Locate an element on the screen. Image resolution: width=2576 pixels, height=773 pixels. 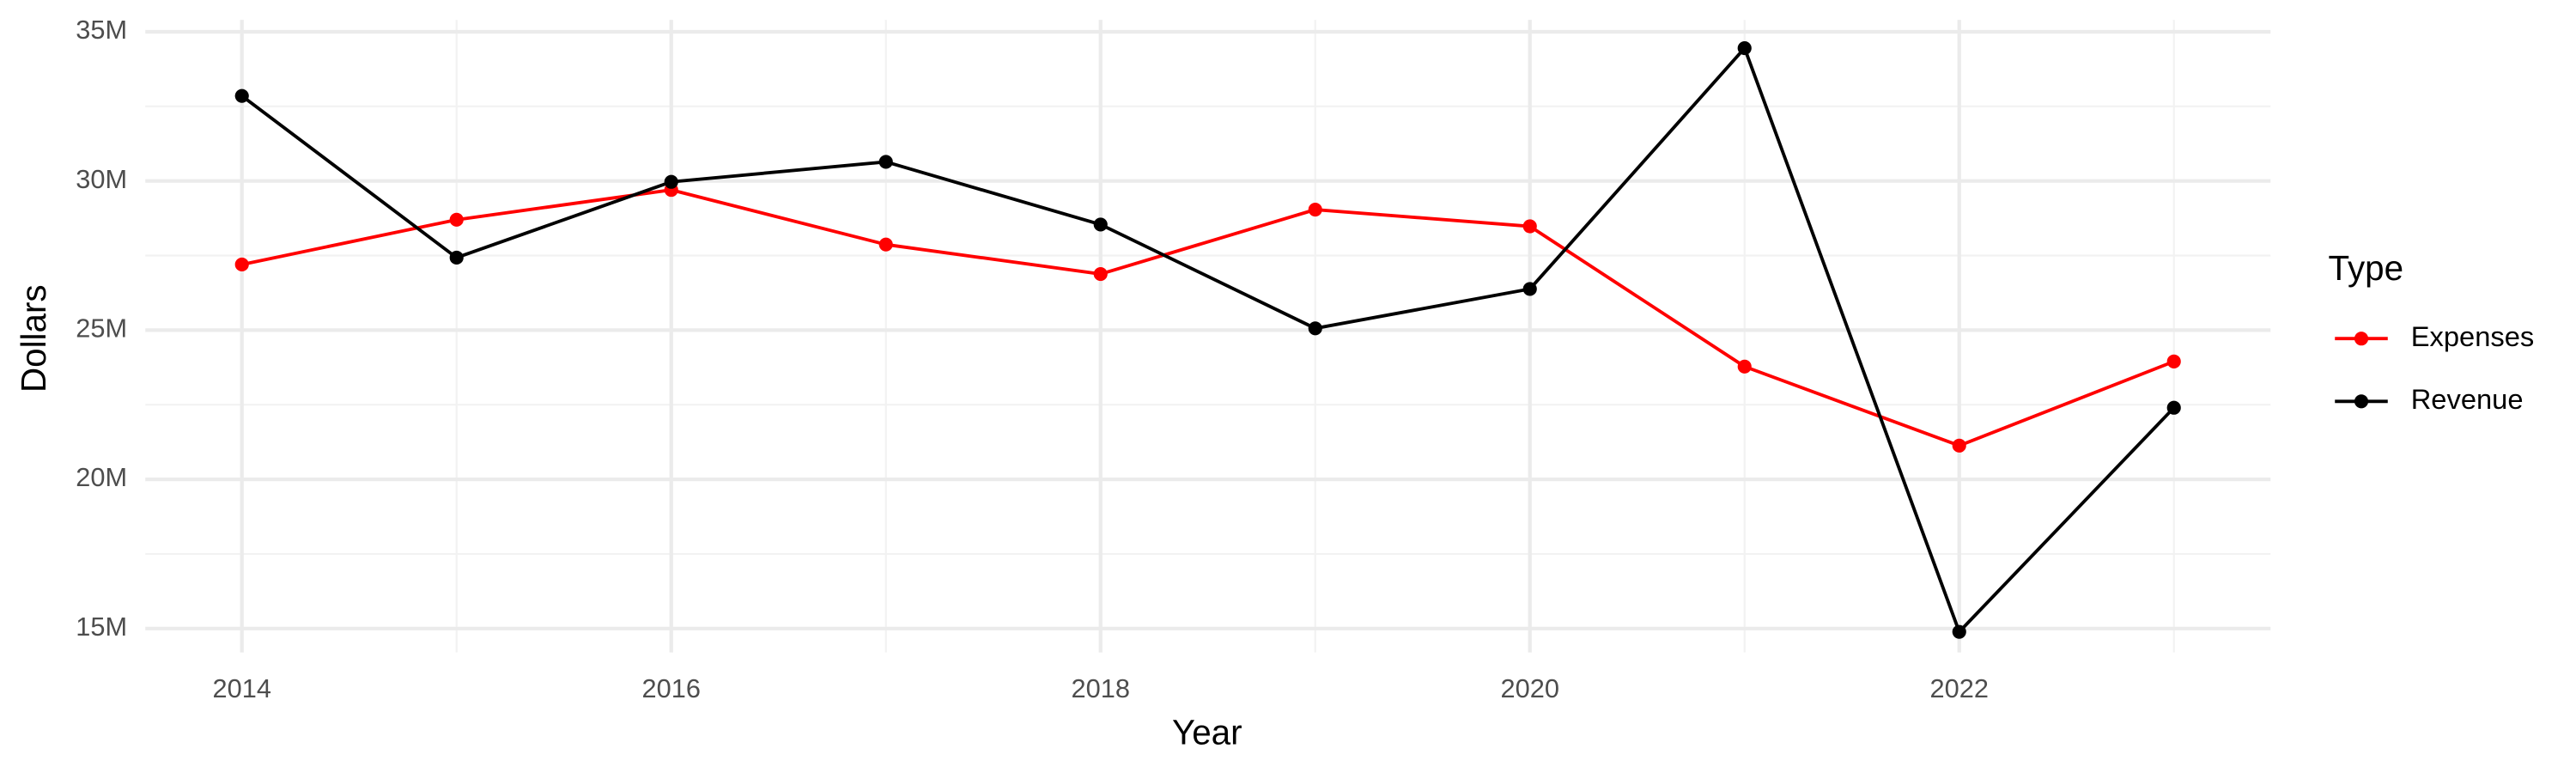
legend-label: Revenue is located at coordinates (2467, 399).